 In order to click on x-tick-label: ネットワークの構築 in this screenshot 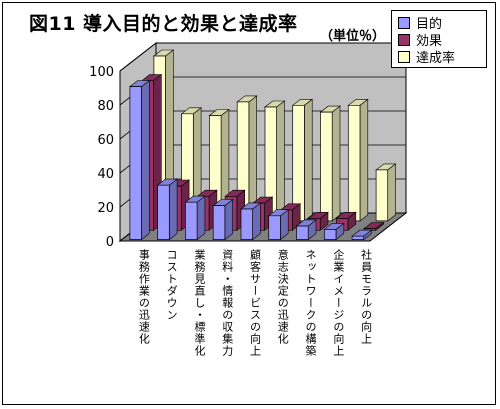, I will do `click(310, 303)`.